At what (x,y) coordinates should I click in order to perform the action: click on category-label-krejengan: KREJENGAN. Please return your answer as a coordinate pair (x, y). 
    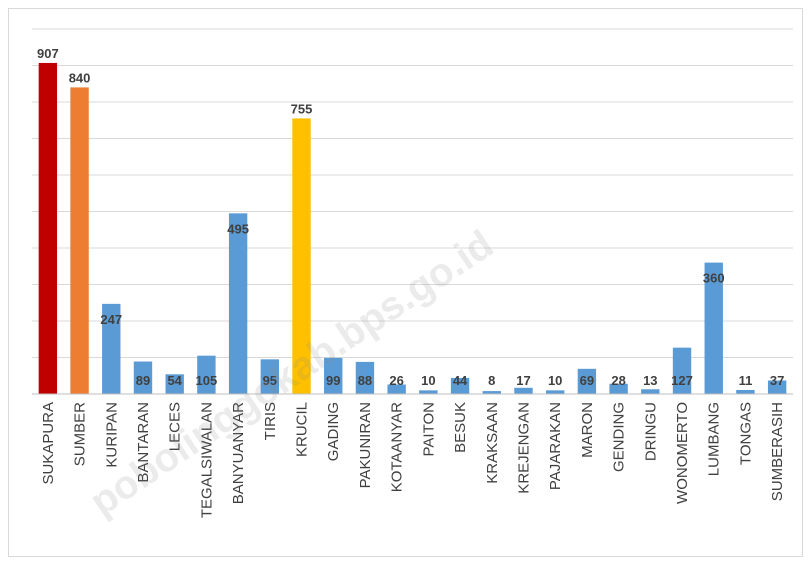
    Looking at the image, I should click on (523, 448).